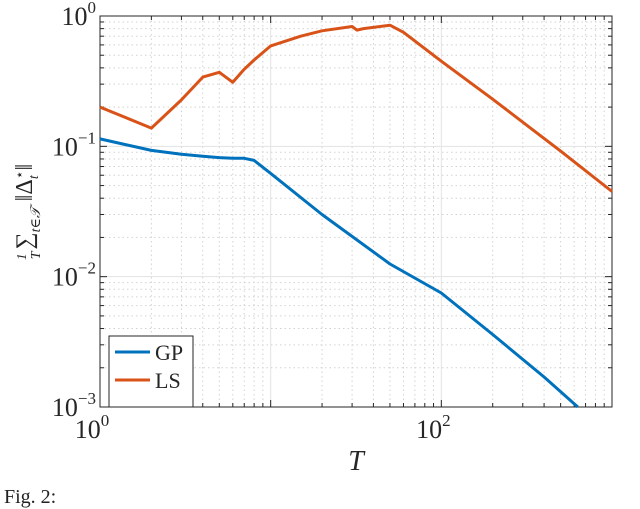 The image size is (640, 509). What do you see at coordinates (74, 144) in the screenshot?
I see `y-tick-label: 10⁻¹` at bounding box center [74, 144].